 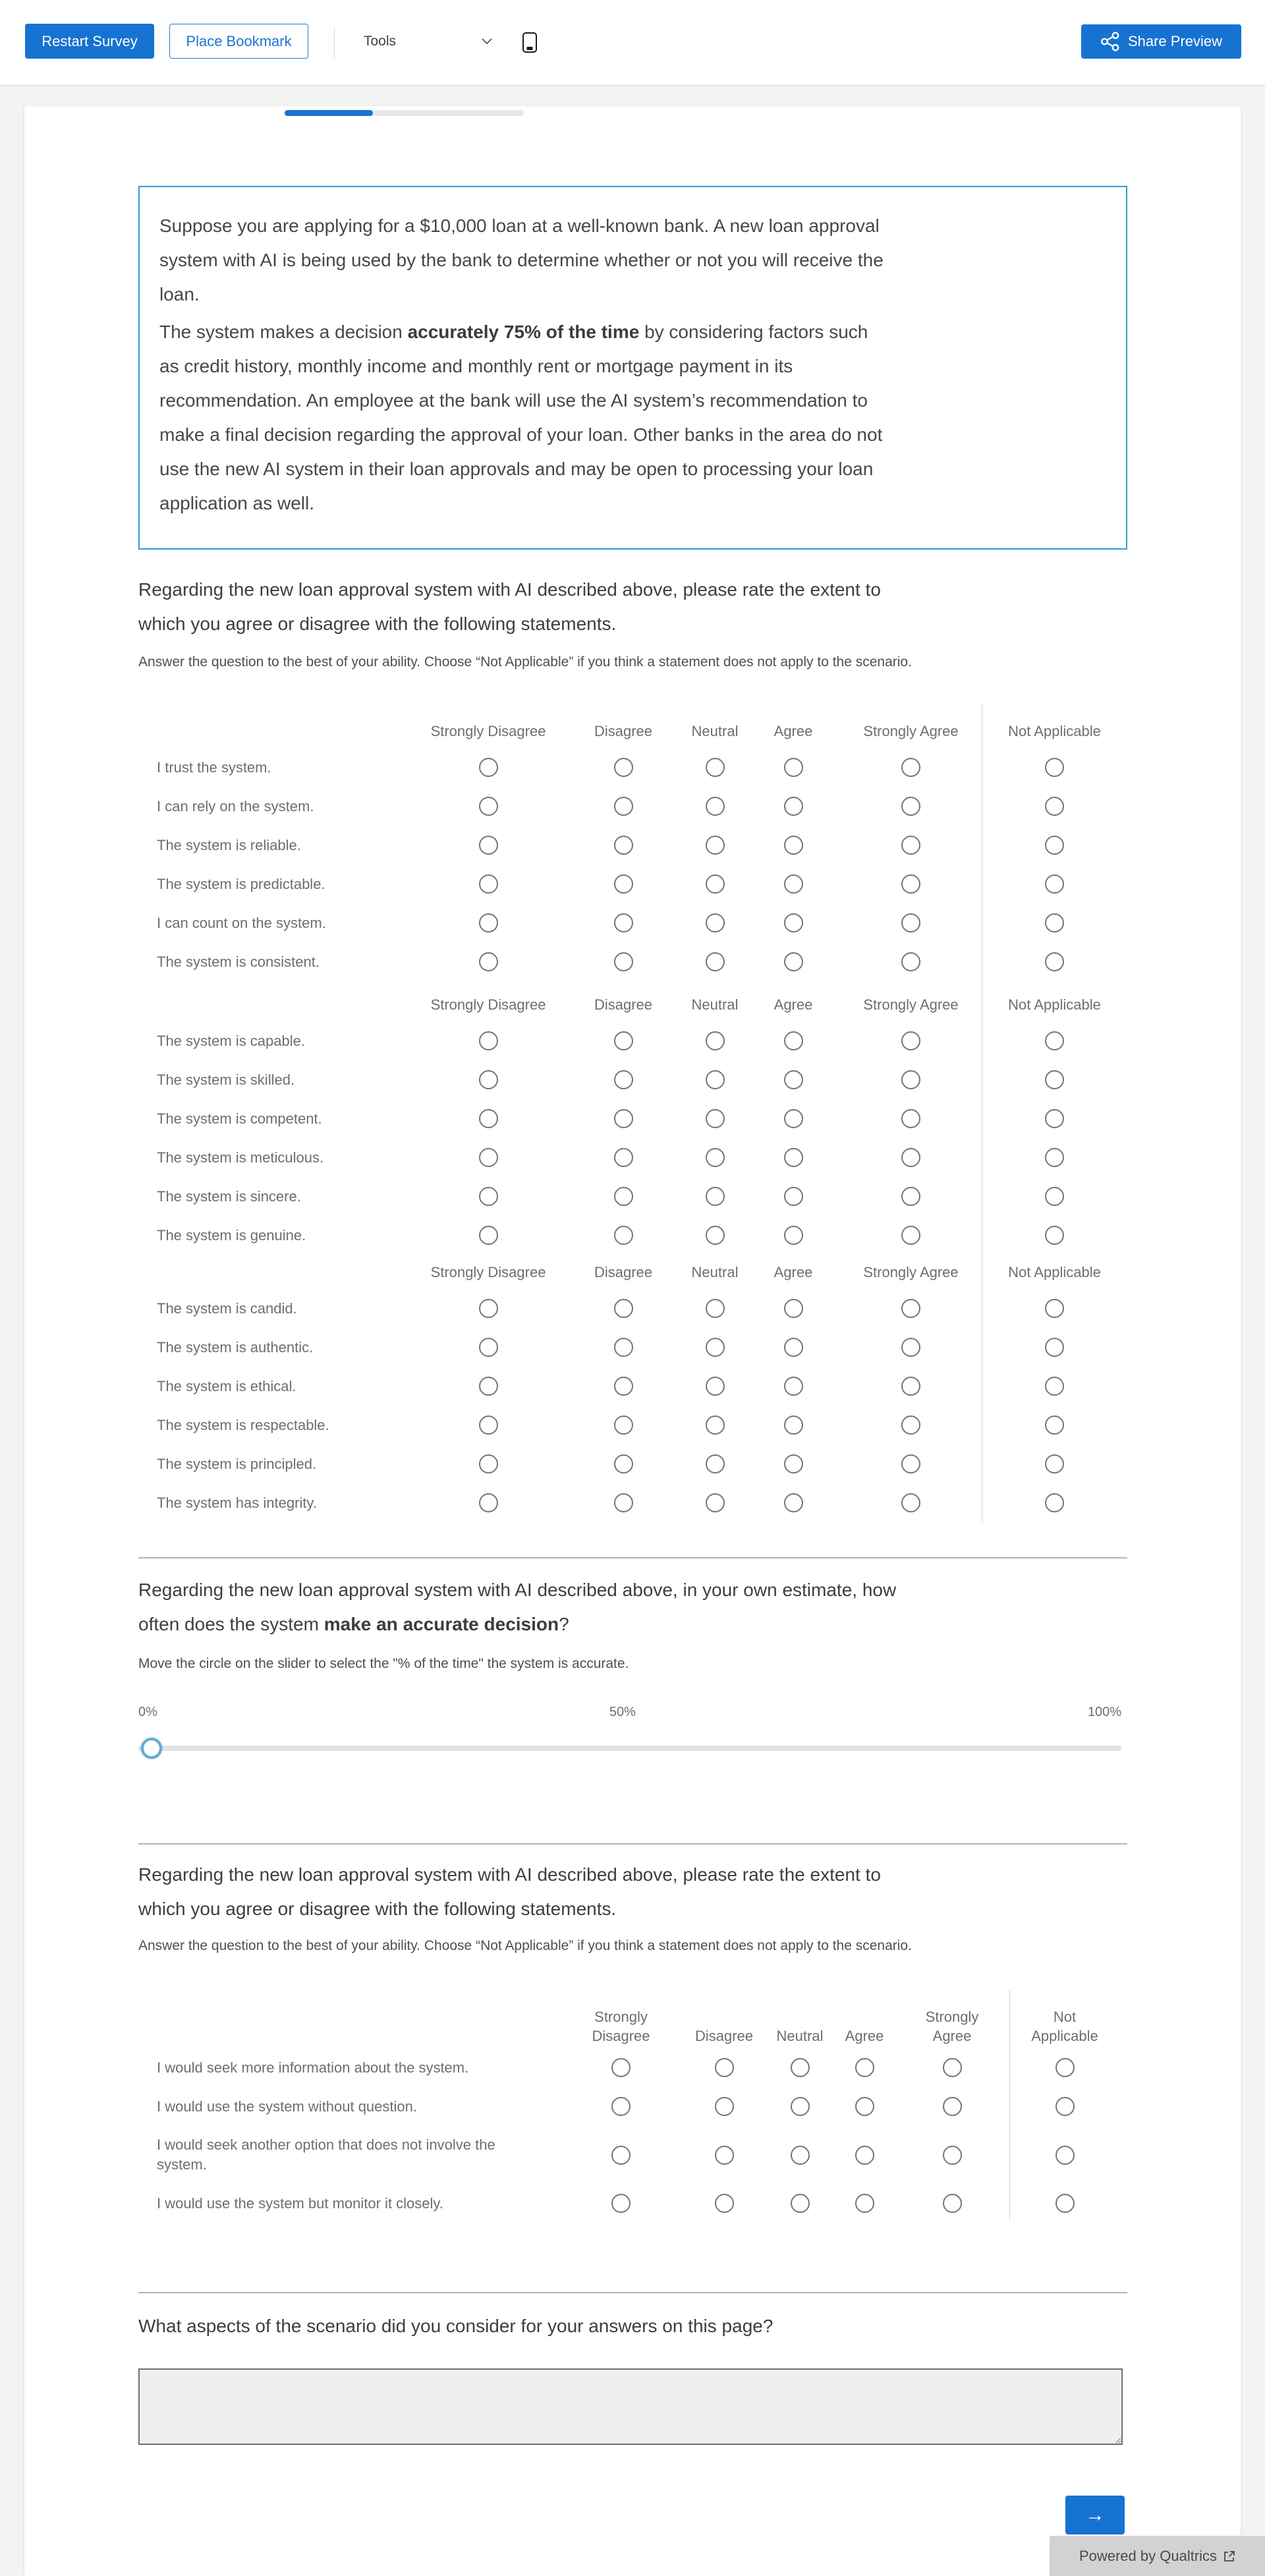 What do you see at coordinates (238, 41) in the screenshot?
I see `place-bookmark-button: Place Bookmark` at bounding box center [238, 41].